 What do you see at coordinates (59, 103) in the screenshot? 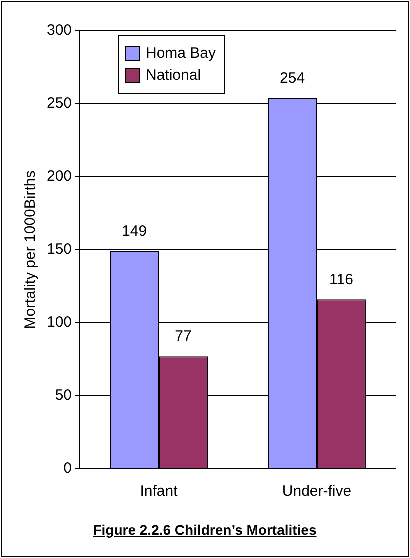
I see `y-tick-label: 250` at bounding box center [59, 103].